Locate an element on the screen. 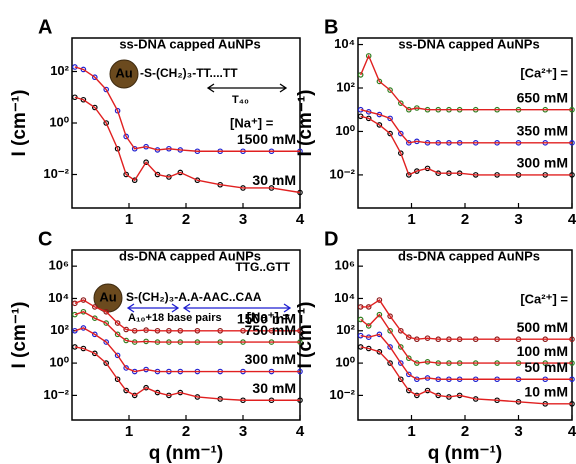 The height and width of the screenshot is (464, 576). x-tick-label: 3 is located at coordinates (518, 219).